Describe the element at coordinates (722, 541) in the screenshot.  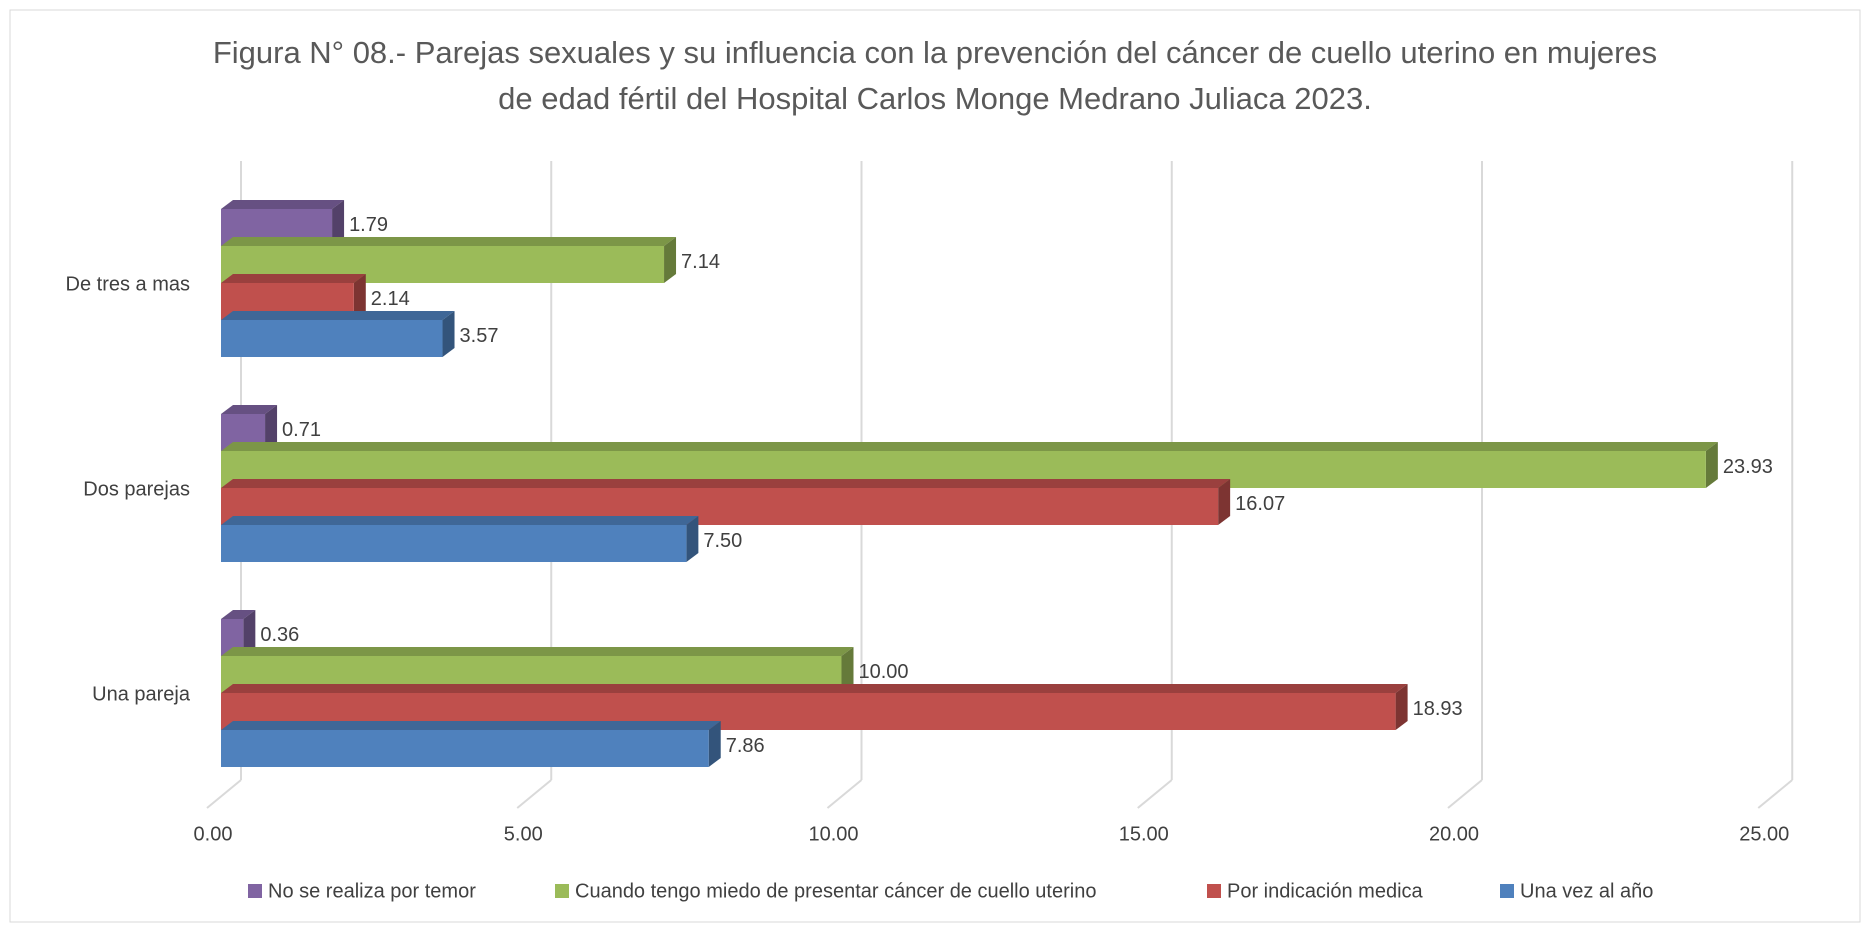
I see `data-label: 7.50` at that location.